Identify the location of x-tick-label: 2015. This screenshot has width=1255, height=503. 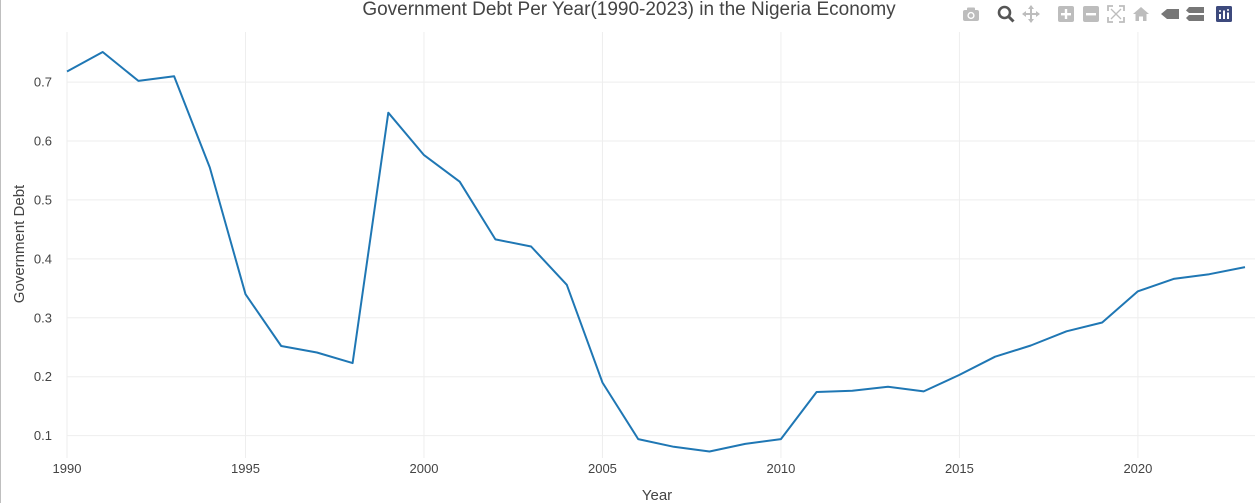
(959, 468).